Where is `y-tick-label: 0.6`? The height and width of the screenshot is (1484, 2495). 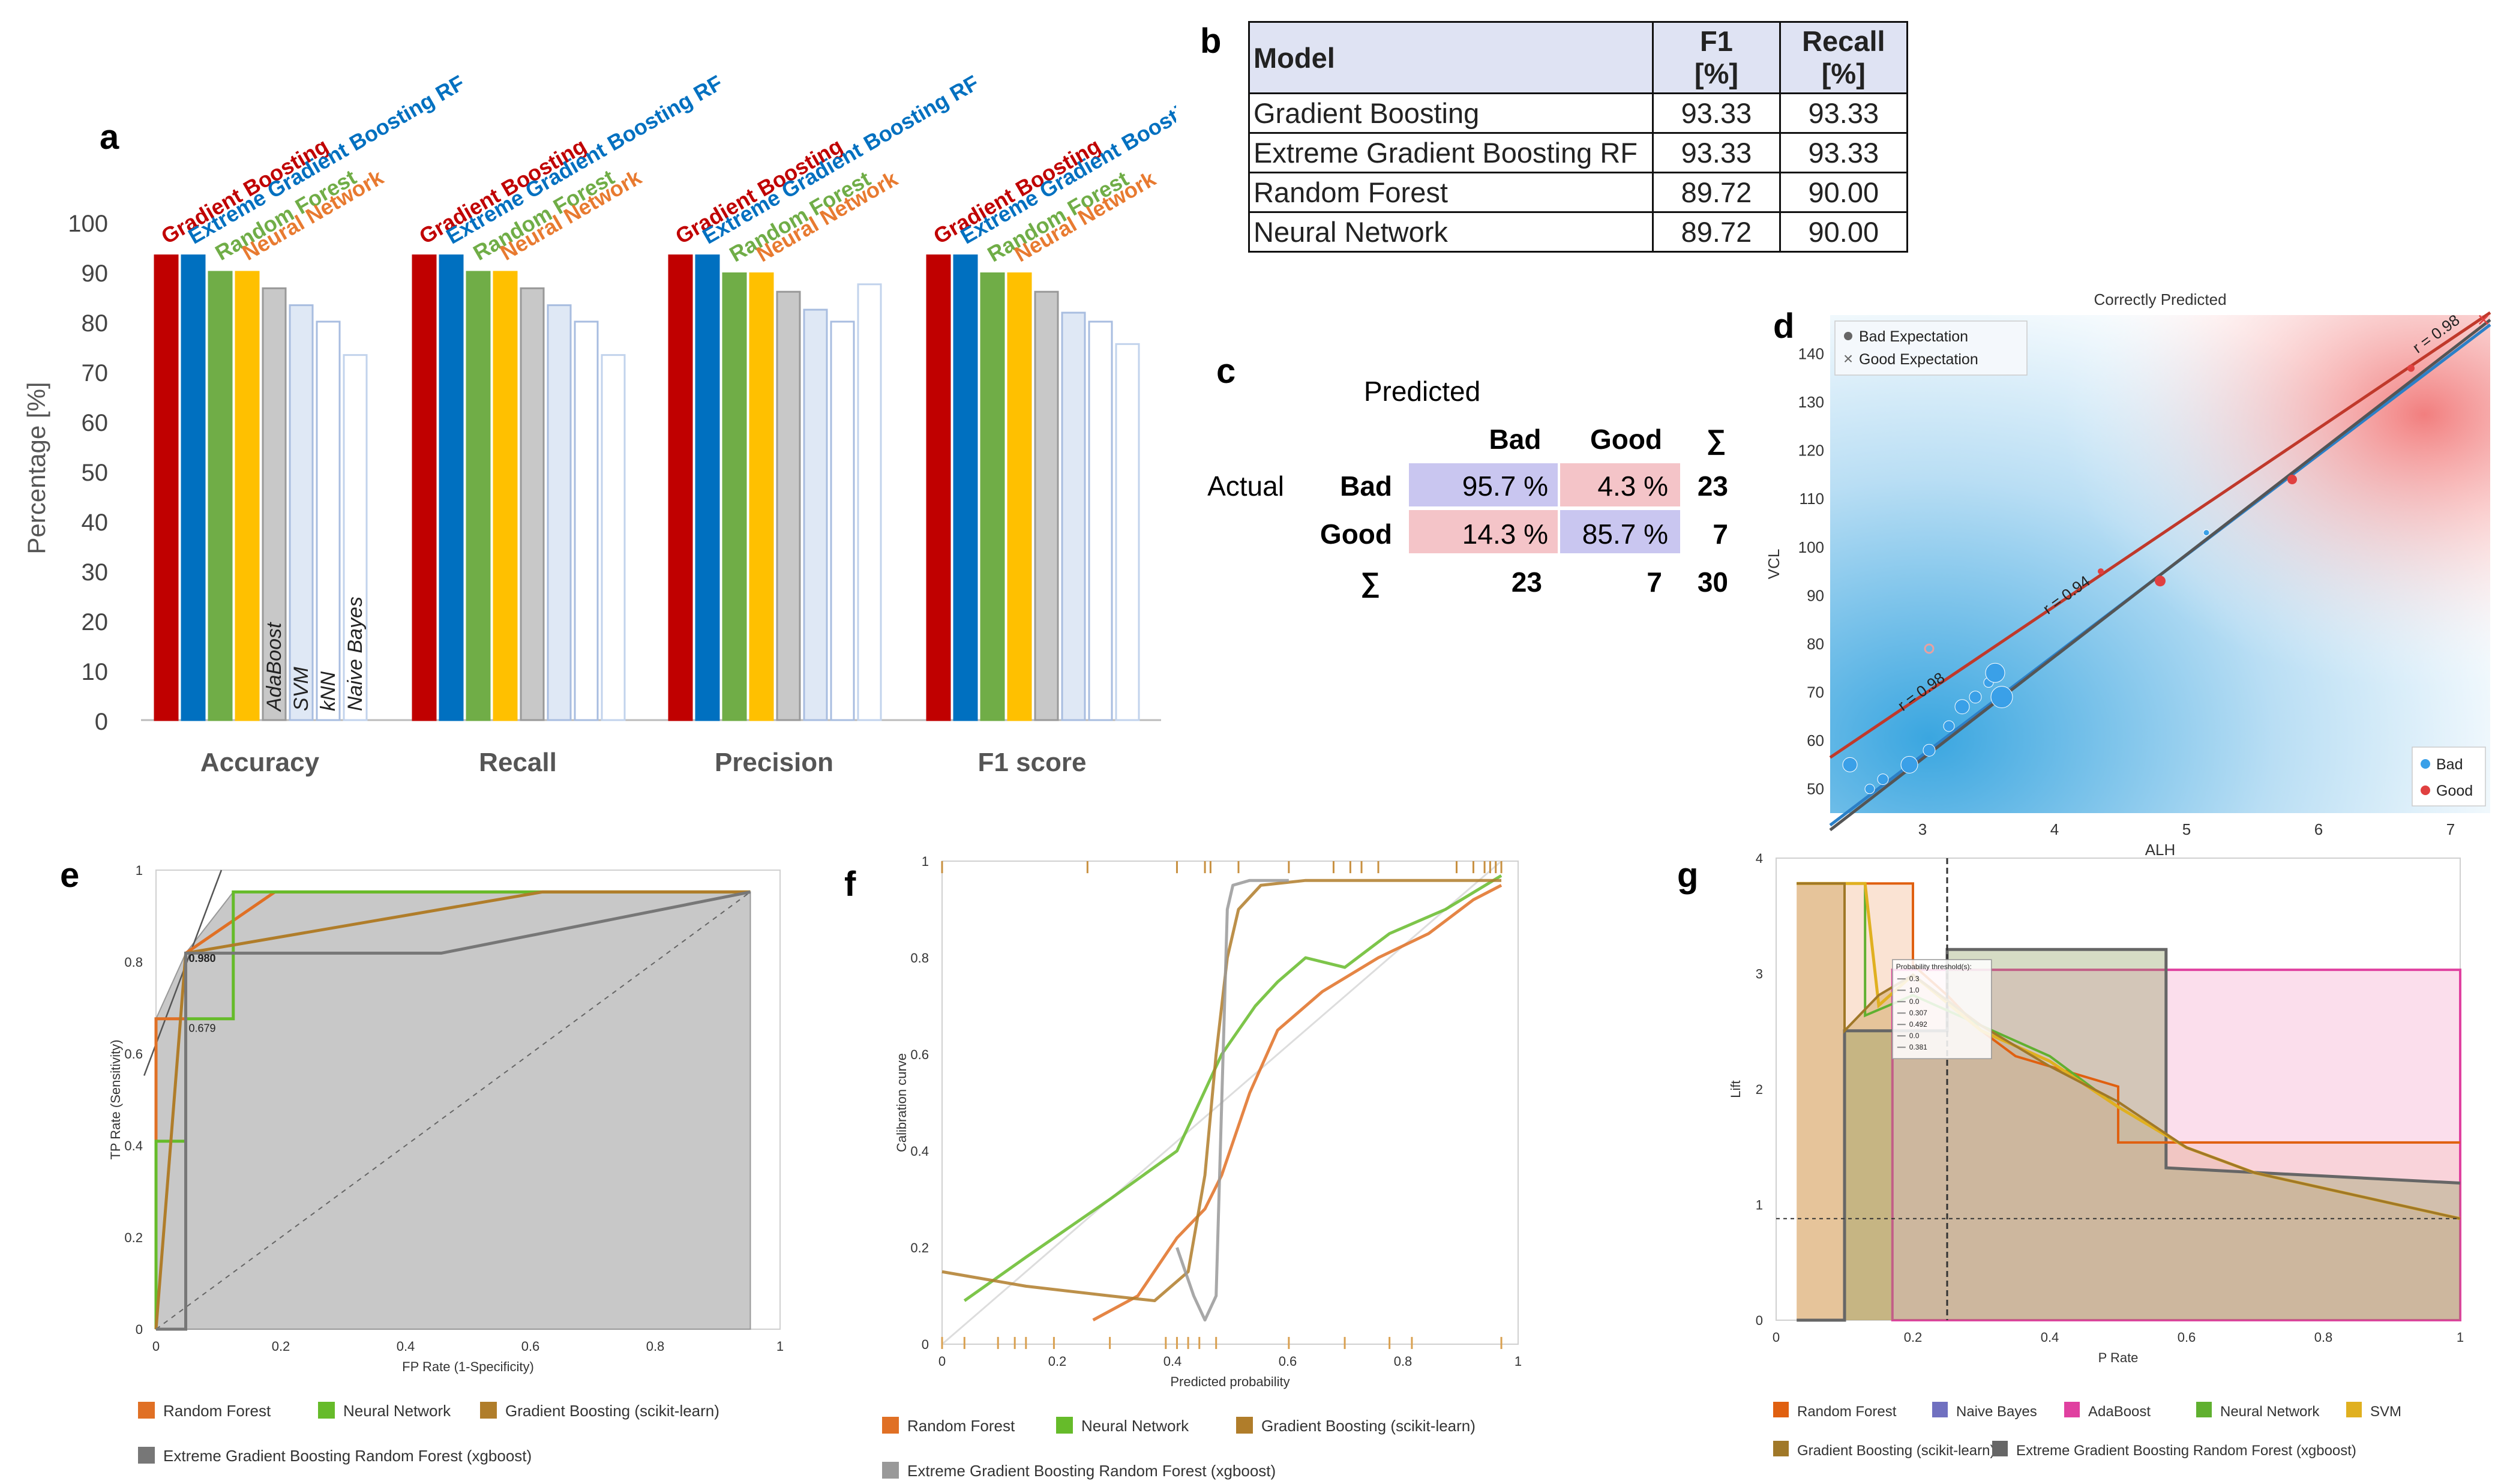
y-tick-label: 0.6 is located at coordinates (133, 1054).